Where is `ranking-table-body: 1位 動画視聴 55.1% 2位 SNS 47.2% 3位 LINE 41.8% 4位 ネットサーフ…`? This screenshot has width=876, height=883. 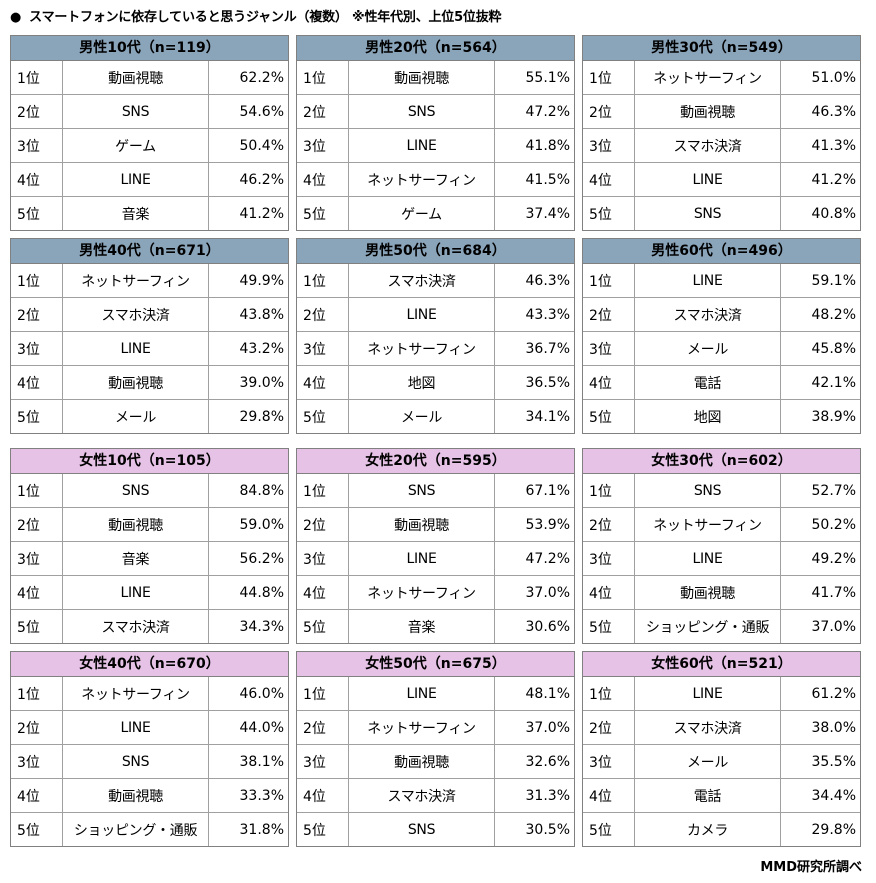 ranking-table-body: 1位 動画視聴 55.1% 2位 SNS 47.2% 3位 LINE 41.8% 4位 ネットサーフ… is located at coordinates (435, 145).